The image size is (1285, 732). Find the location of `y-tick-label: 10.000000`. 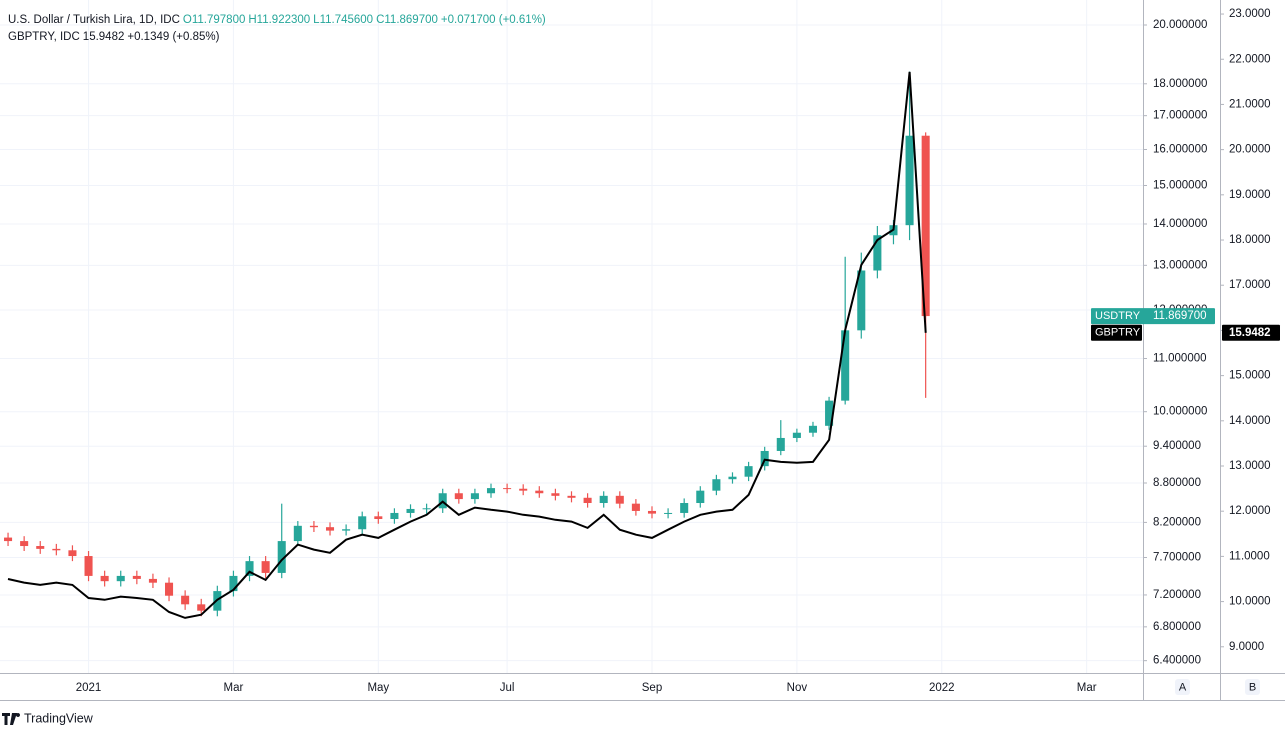

y-tick-label: 10.000000 is located at coordinates (1180, 412).